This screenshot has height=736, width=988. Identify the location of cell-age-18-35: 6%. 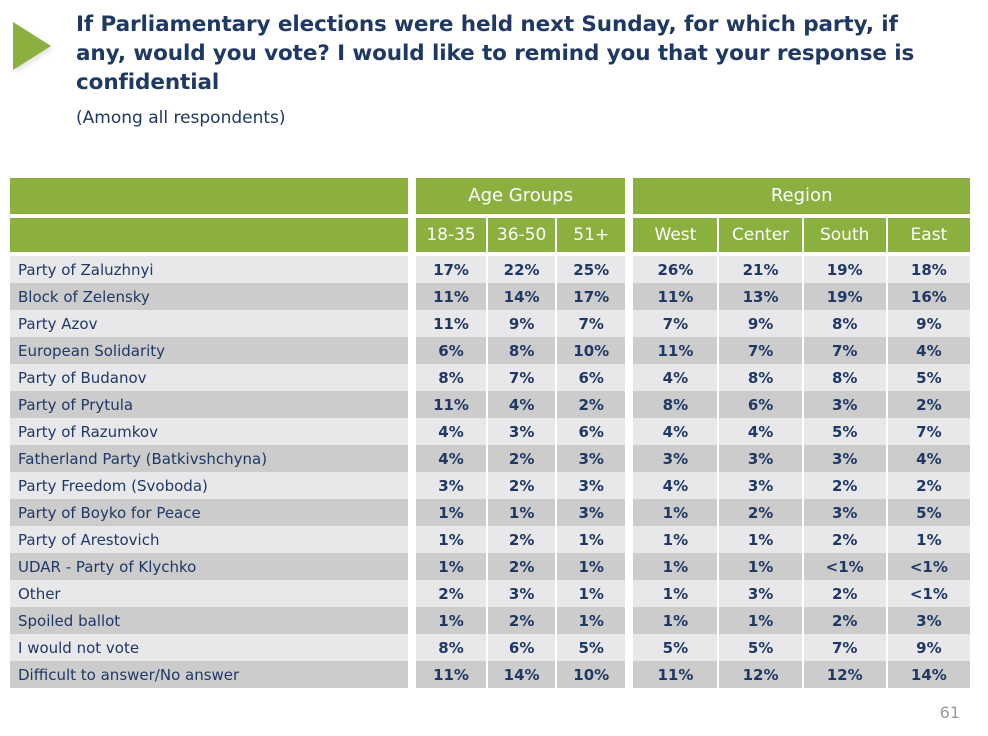
(451, 350).